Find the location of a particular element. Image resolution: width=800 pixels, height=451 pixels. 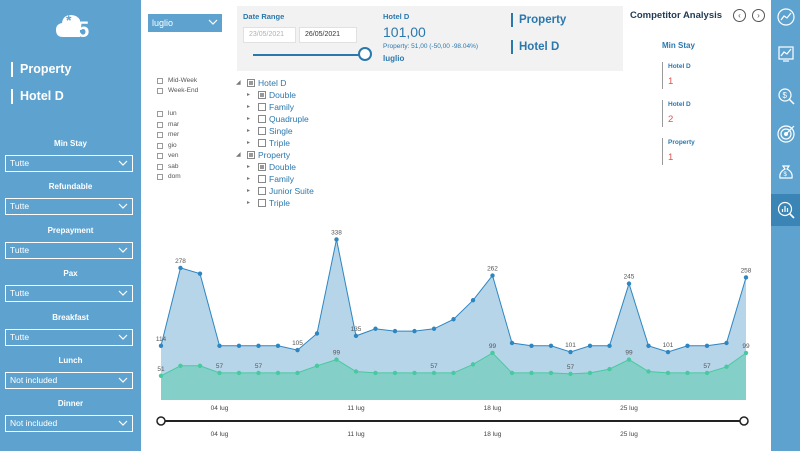

card-property-line: Property: 51,00 (-50,00 -98.04%) is located at coordinates (431, 46).